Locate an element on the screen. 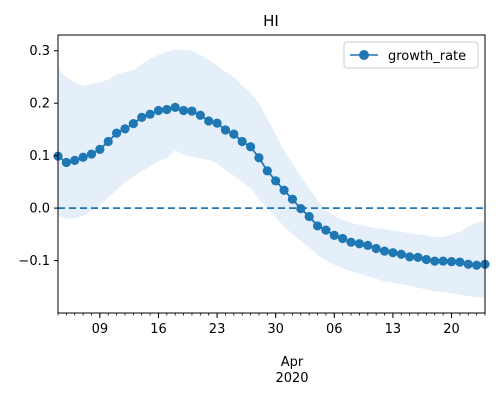  y-tick-label: 0.1 is located at coordinates (39, 156).